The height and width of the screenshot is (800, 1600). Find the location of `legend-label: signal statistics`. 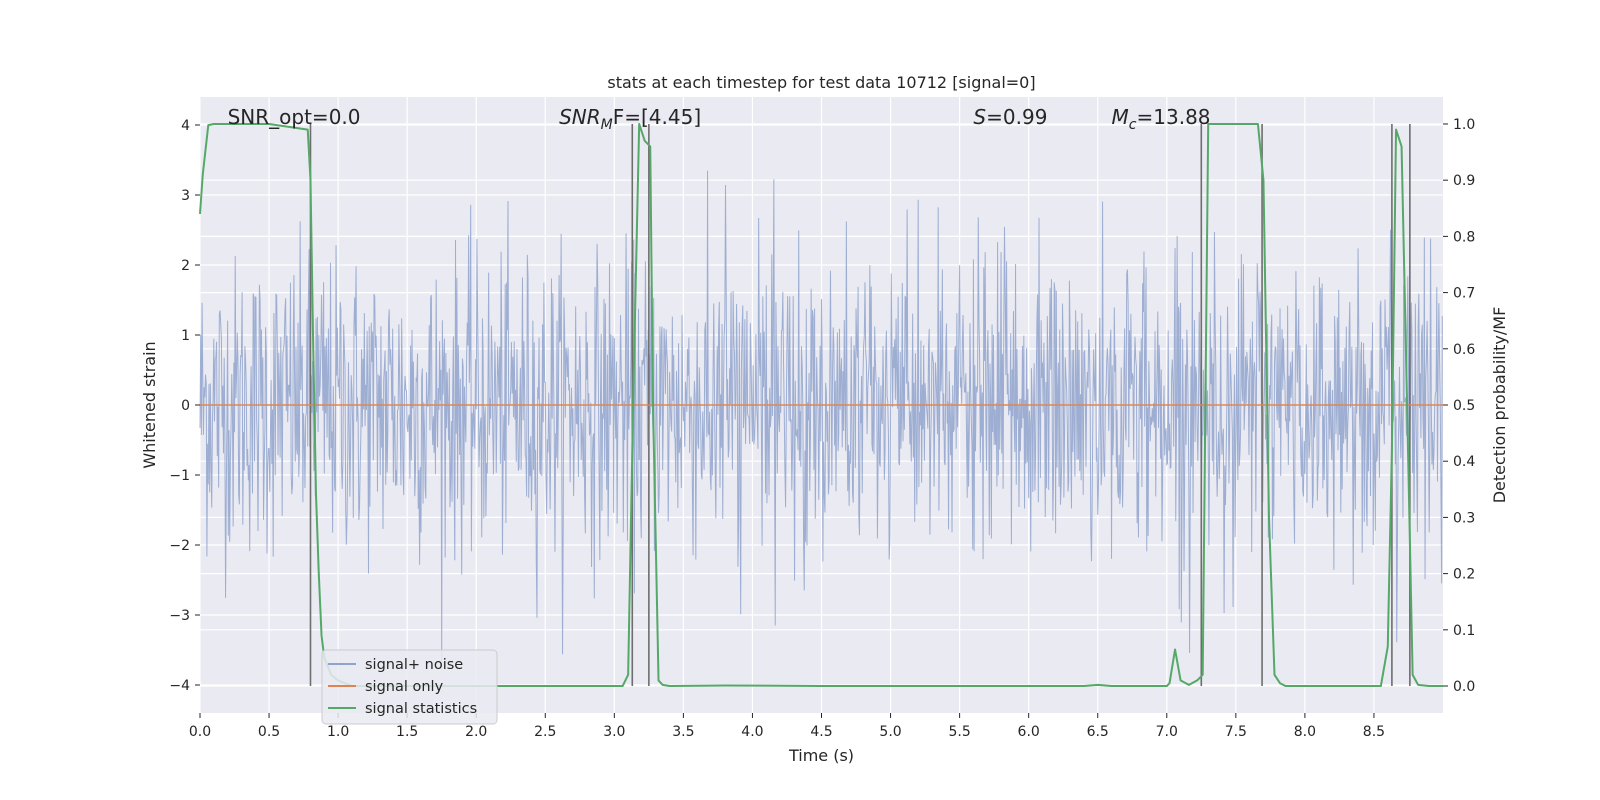

legend-label: signal statistics is located at coordinates (421, 709).